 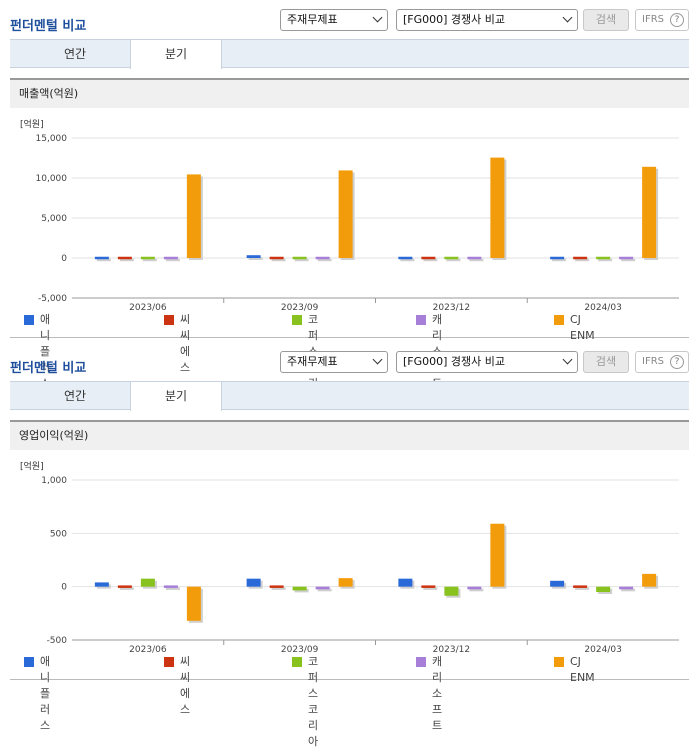 What do you see at coordinates (312, 19) in the screenshot?
I see `statement-select-value: 주재무제표` at bounding box center [312, 19].